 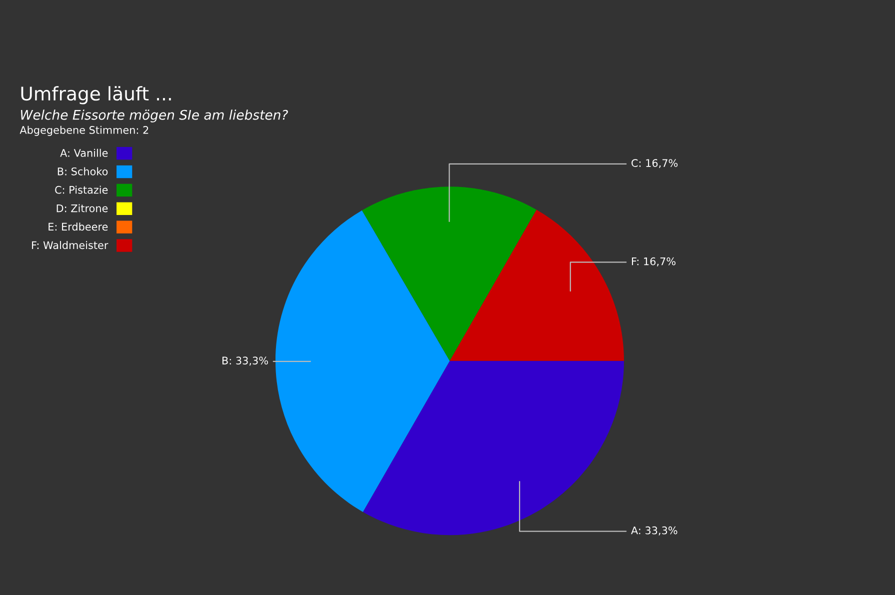 What do you see at coordinates (82, 208) in the screenshot?
I see `legend-label: D: Zitrone` at bounding box center [82, 208].